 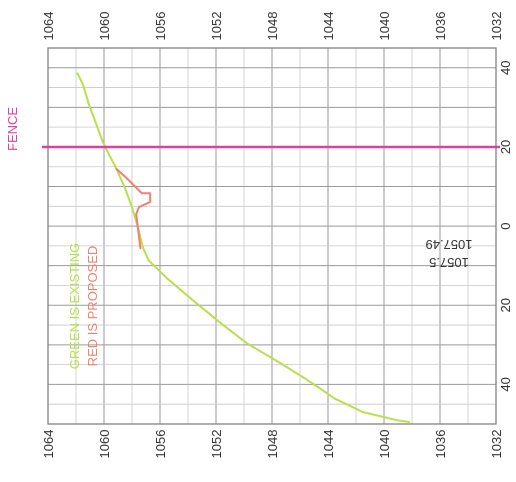 What do you see at coordinates (216, 444) in the screenshot?
I see `elevation-tick-label-bottom: 1052` at bounding box center [216, 444].